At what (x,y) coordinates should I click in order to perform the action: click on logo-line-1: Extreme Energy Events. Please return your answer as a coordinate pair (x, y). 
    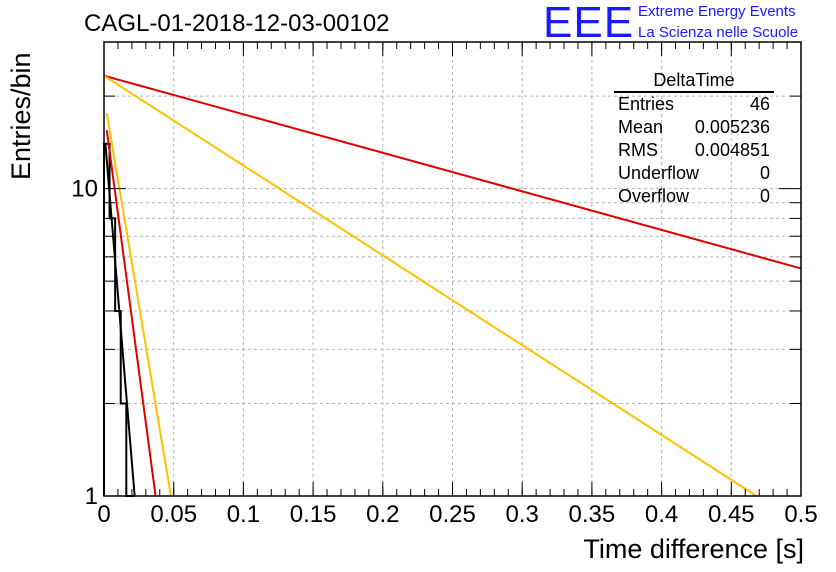
    Looking at the image, I should click on (717, 11).